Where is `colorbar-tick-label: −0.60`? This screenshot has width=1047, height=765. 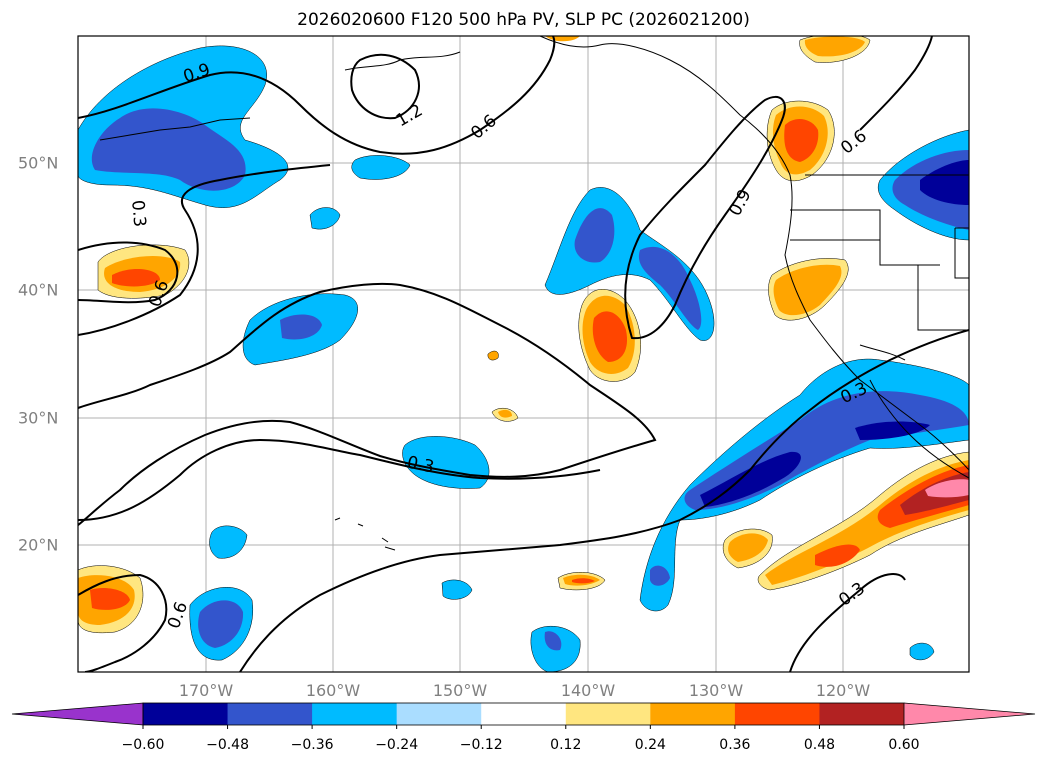 colorbar-tick-label: −0.60 is located at coordinates (143, 745).